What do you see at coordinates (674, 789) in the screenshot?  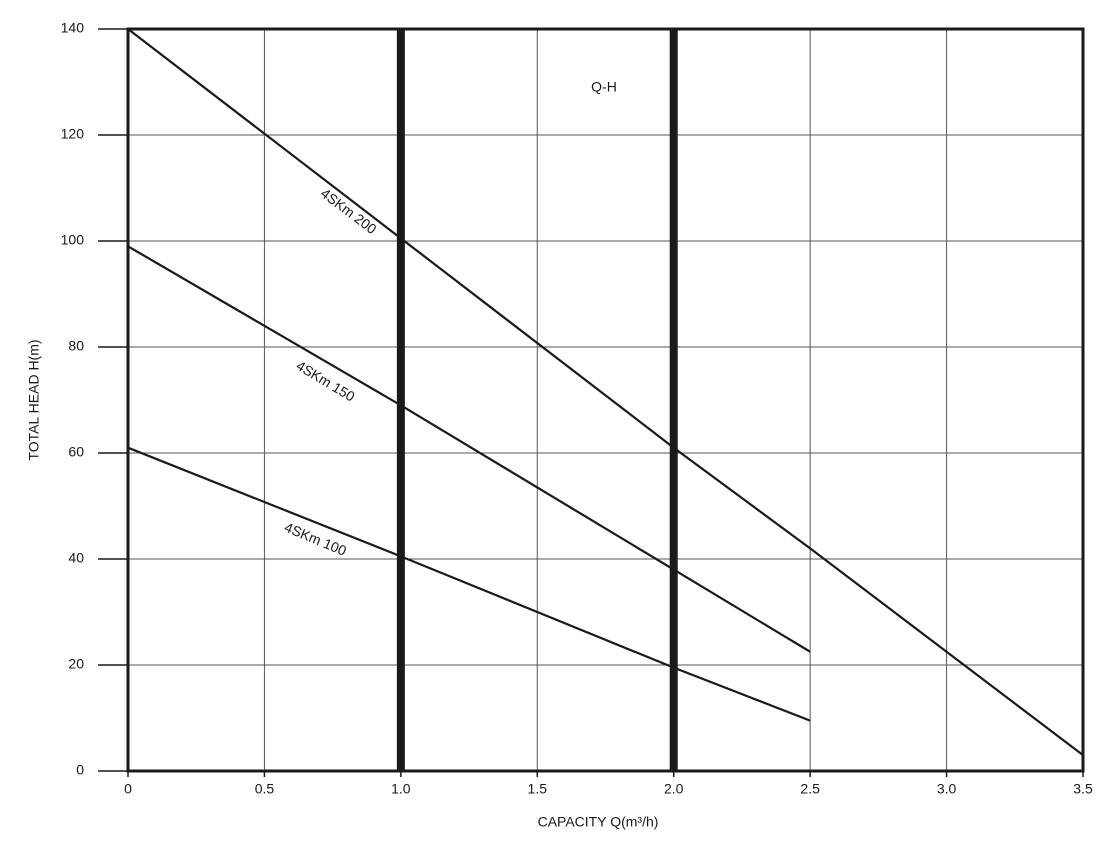 I see `x-tick-label: 2.0` at bounding box center [674, 789].